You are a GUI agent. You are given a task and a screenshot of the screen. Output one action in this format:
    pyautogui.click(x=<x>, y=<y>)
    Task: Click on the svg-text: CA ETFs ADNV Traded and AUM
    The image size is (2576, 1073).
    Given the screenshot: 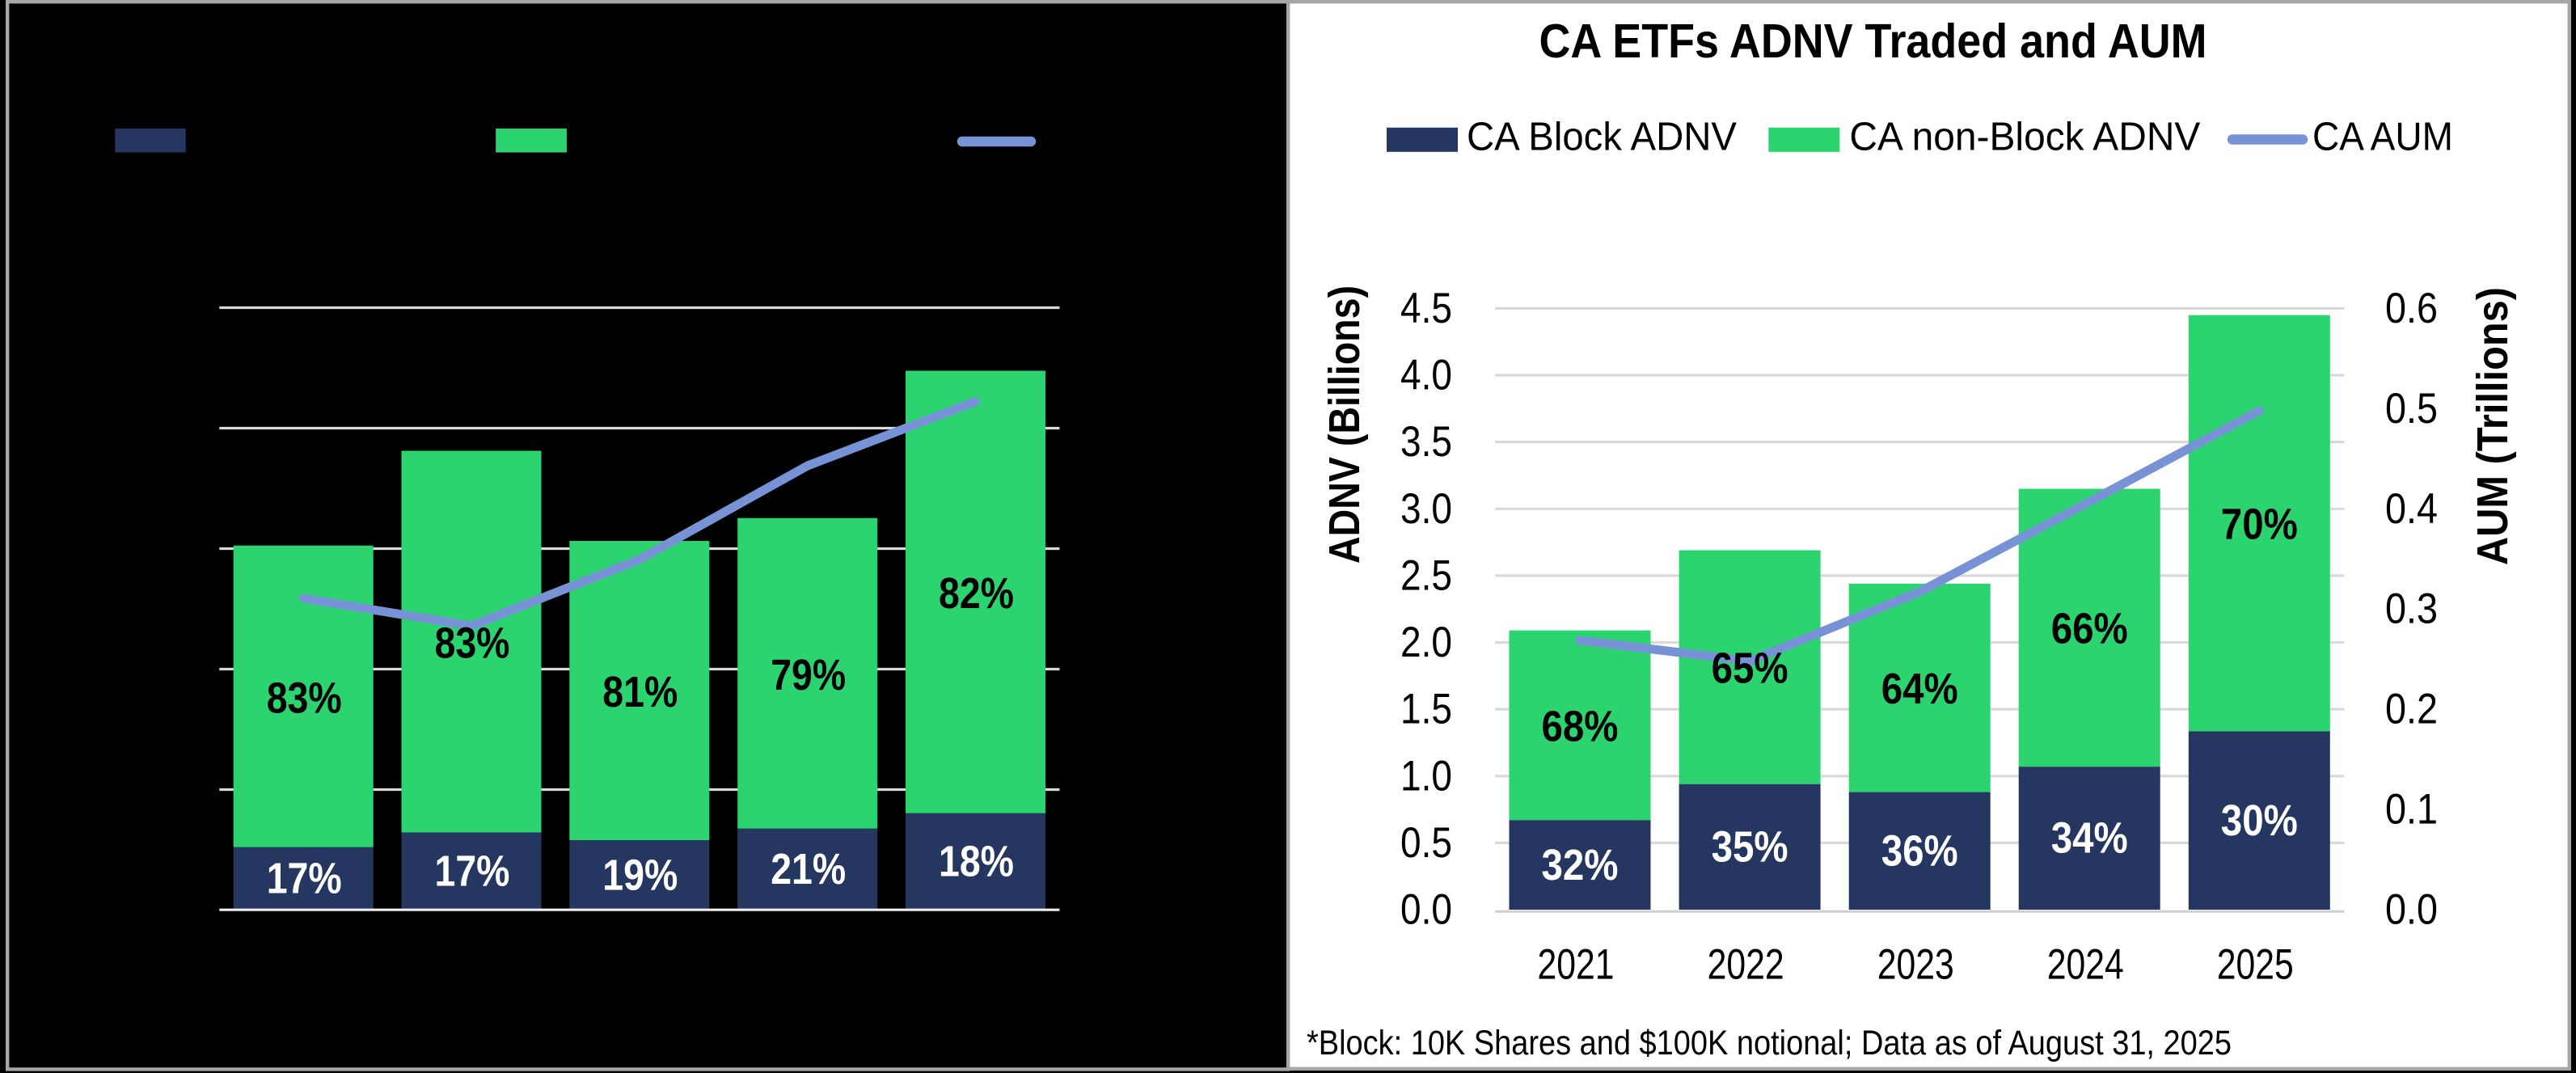 What is the action you would take?
    pyautogui.click(x=1873, y=41)
    